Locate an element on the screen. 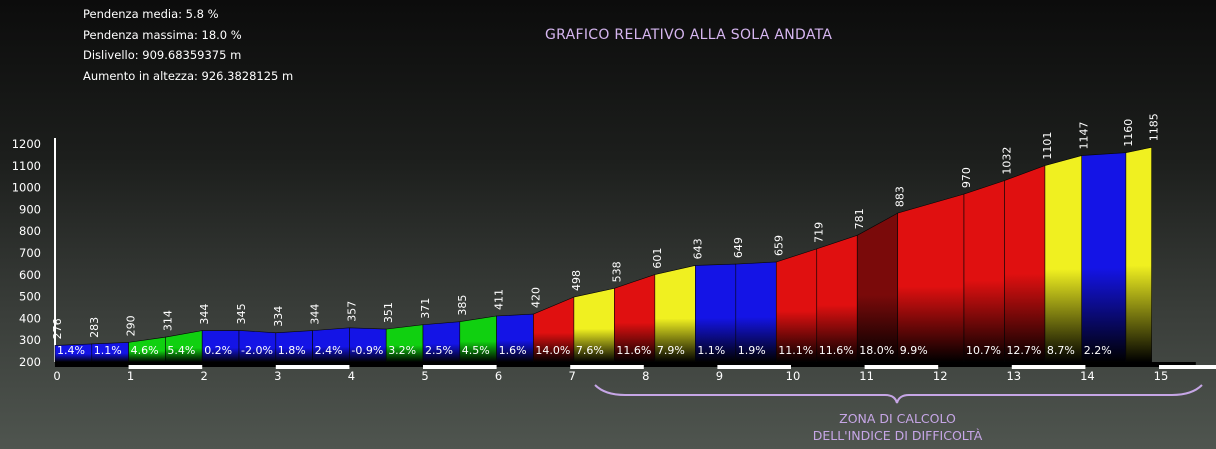  x-tick-label: 0 is located at coordinates (56, 376).